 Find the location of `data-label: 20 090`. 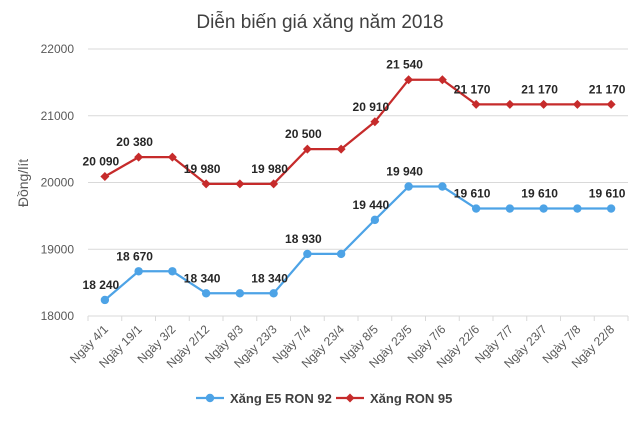

data-label: 20 090 is located at coordinates (101, 161).